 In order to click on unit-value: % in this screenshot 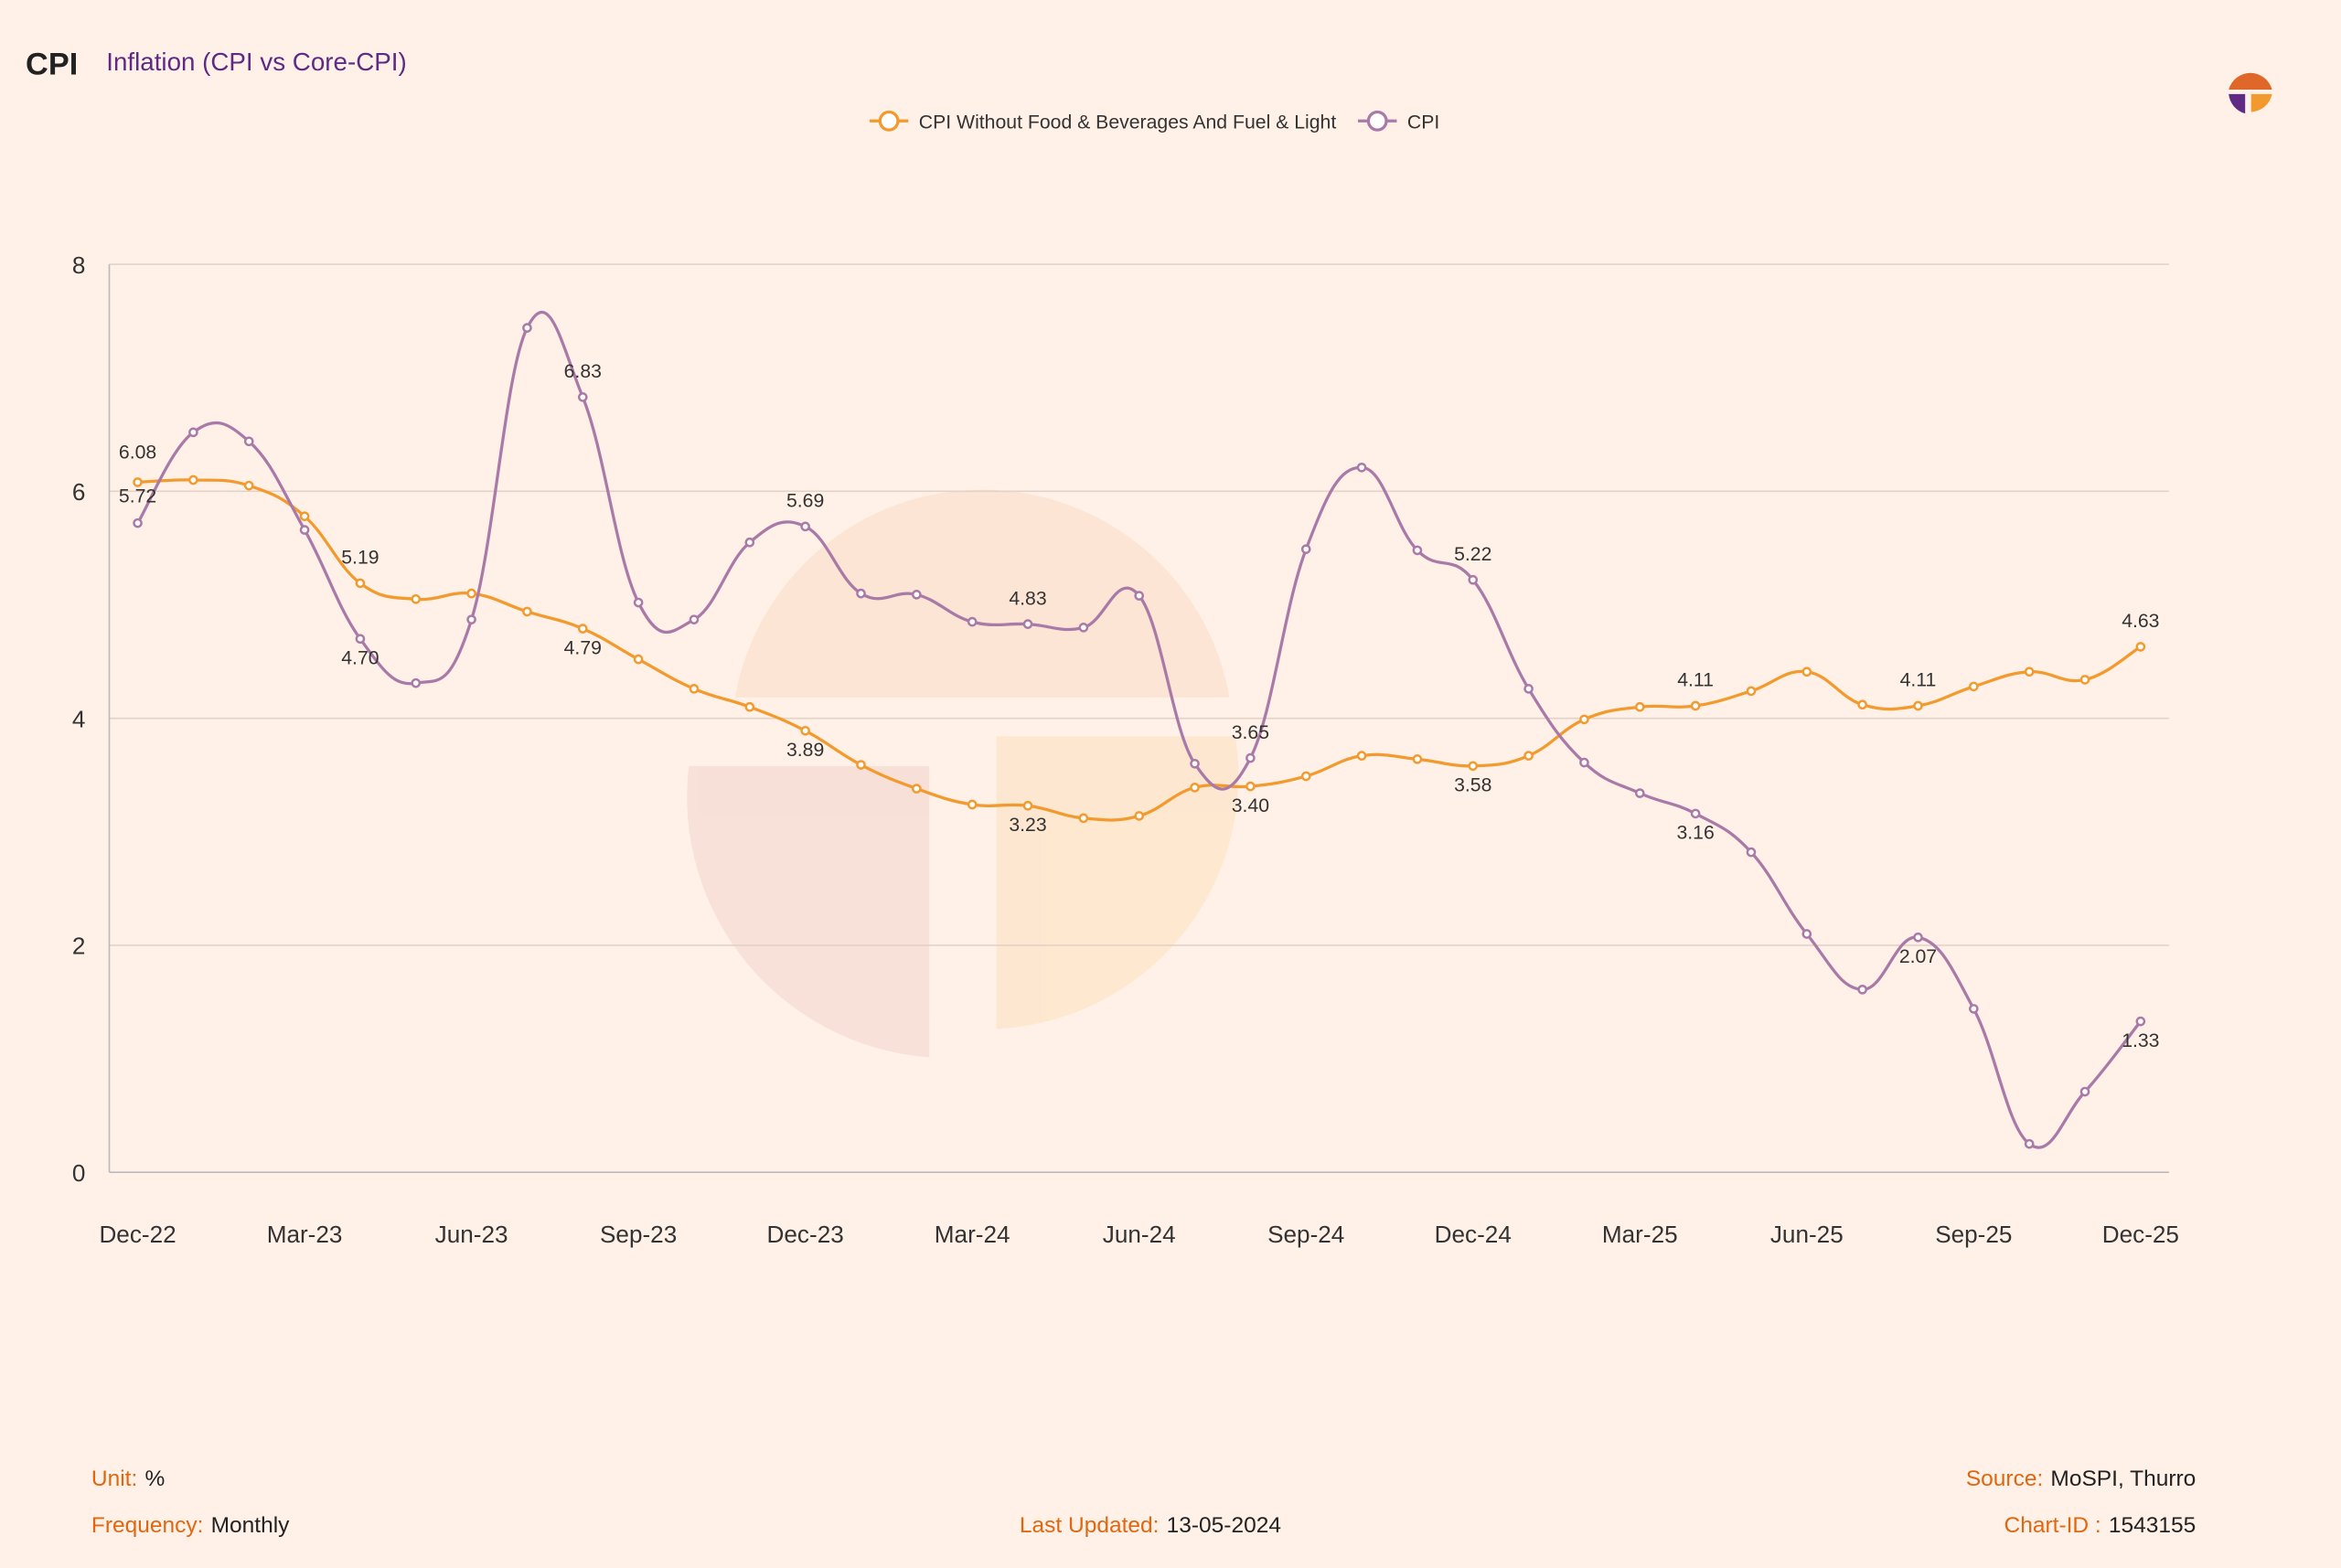, I will do `click(155, 1479)`.